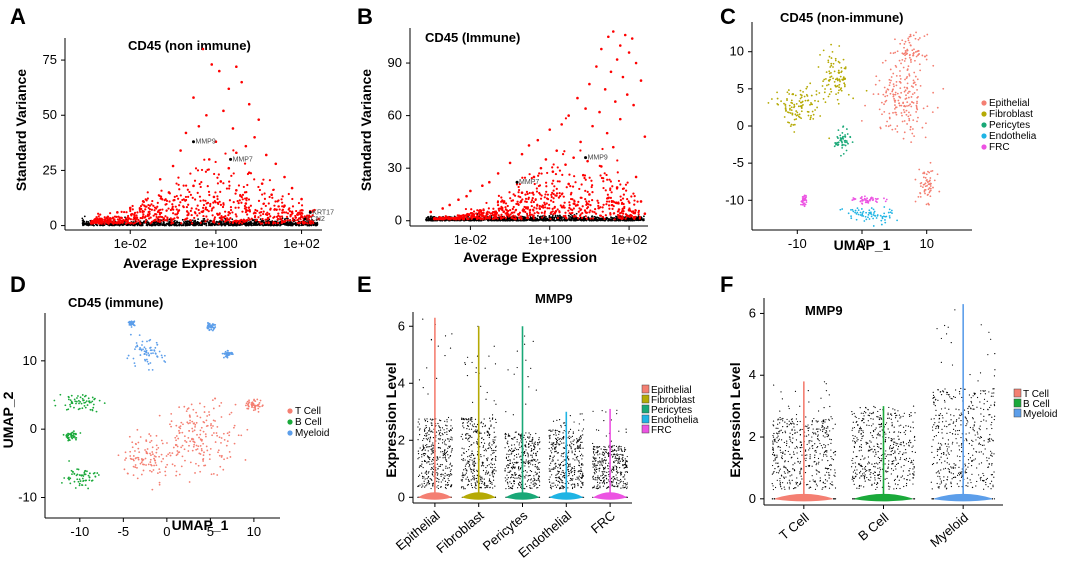  I want to click on panel-b-base-point, so click(643, 219).